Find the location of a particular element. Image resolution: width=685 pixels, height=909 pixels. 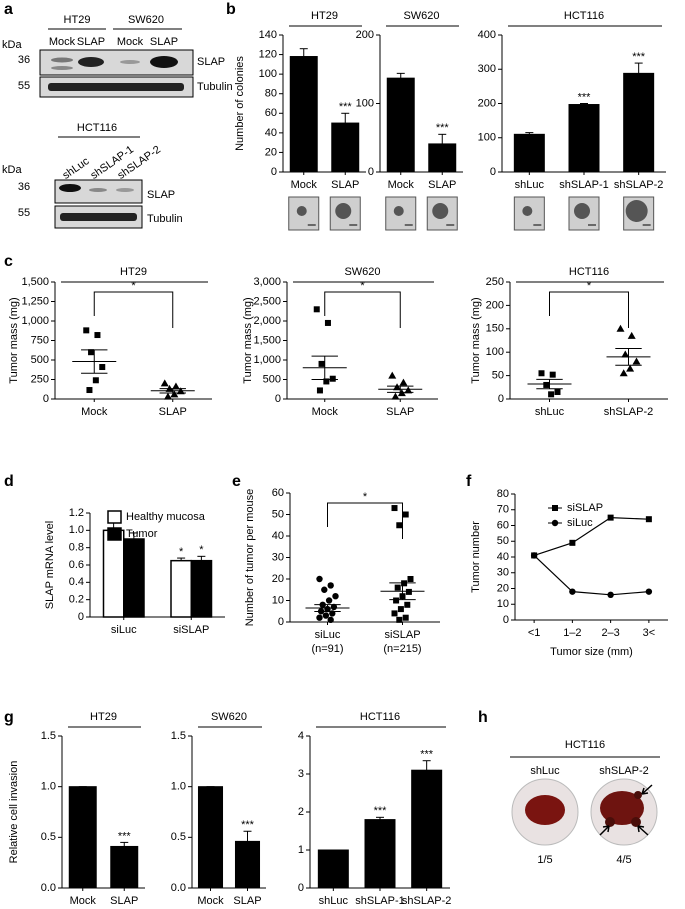

arrow is located at coordinates (604, 830).